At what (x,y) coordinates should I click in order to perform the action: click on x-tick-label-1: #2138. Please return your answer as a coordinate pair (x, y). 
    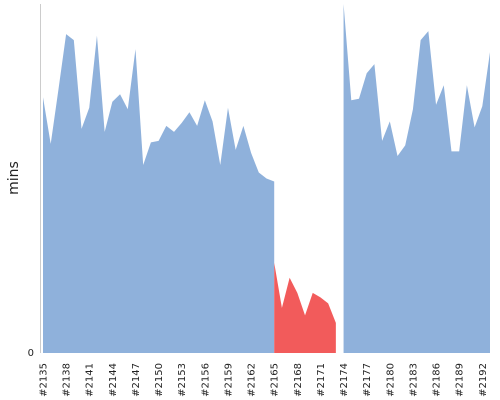
    Looking at the image, I should click on (67, 380).